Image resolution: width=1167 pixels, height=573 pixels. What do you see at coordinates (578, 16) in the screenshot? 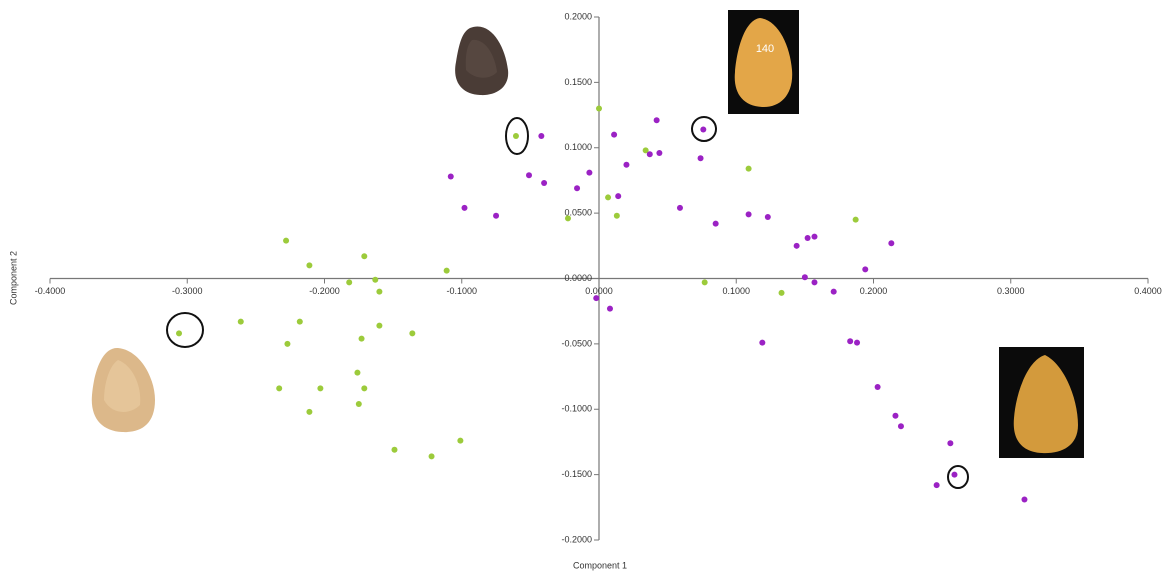
I see `y-tick-label: 0.2000` at bounding box center [578, 16].